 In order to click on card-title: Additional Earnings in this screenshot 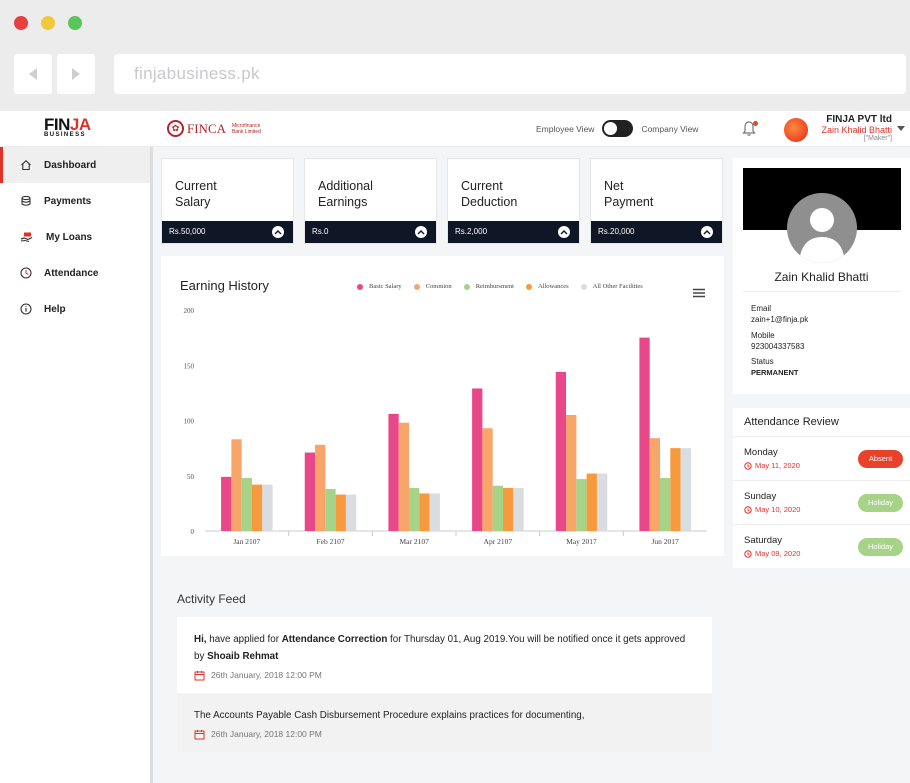, I will do `click(368, 194)`.